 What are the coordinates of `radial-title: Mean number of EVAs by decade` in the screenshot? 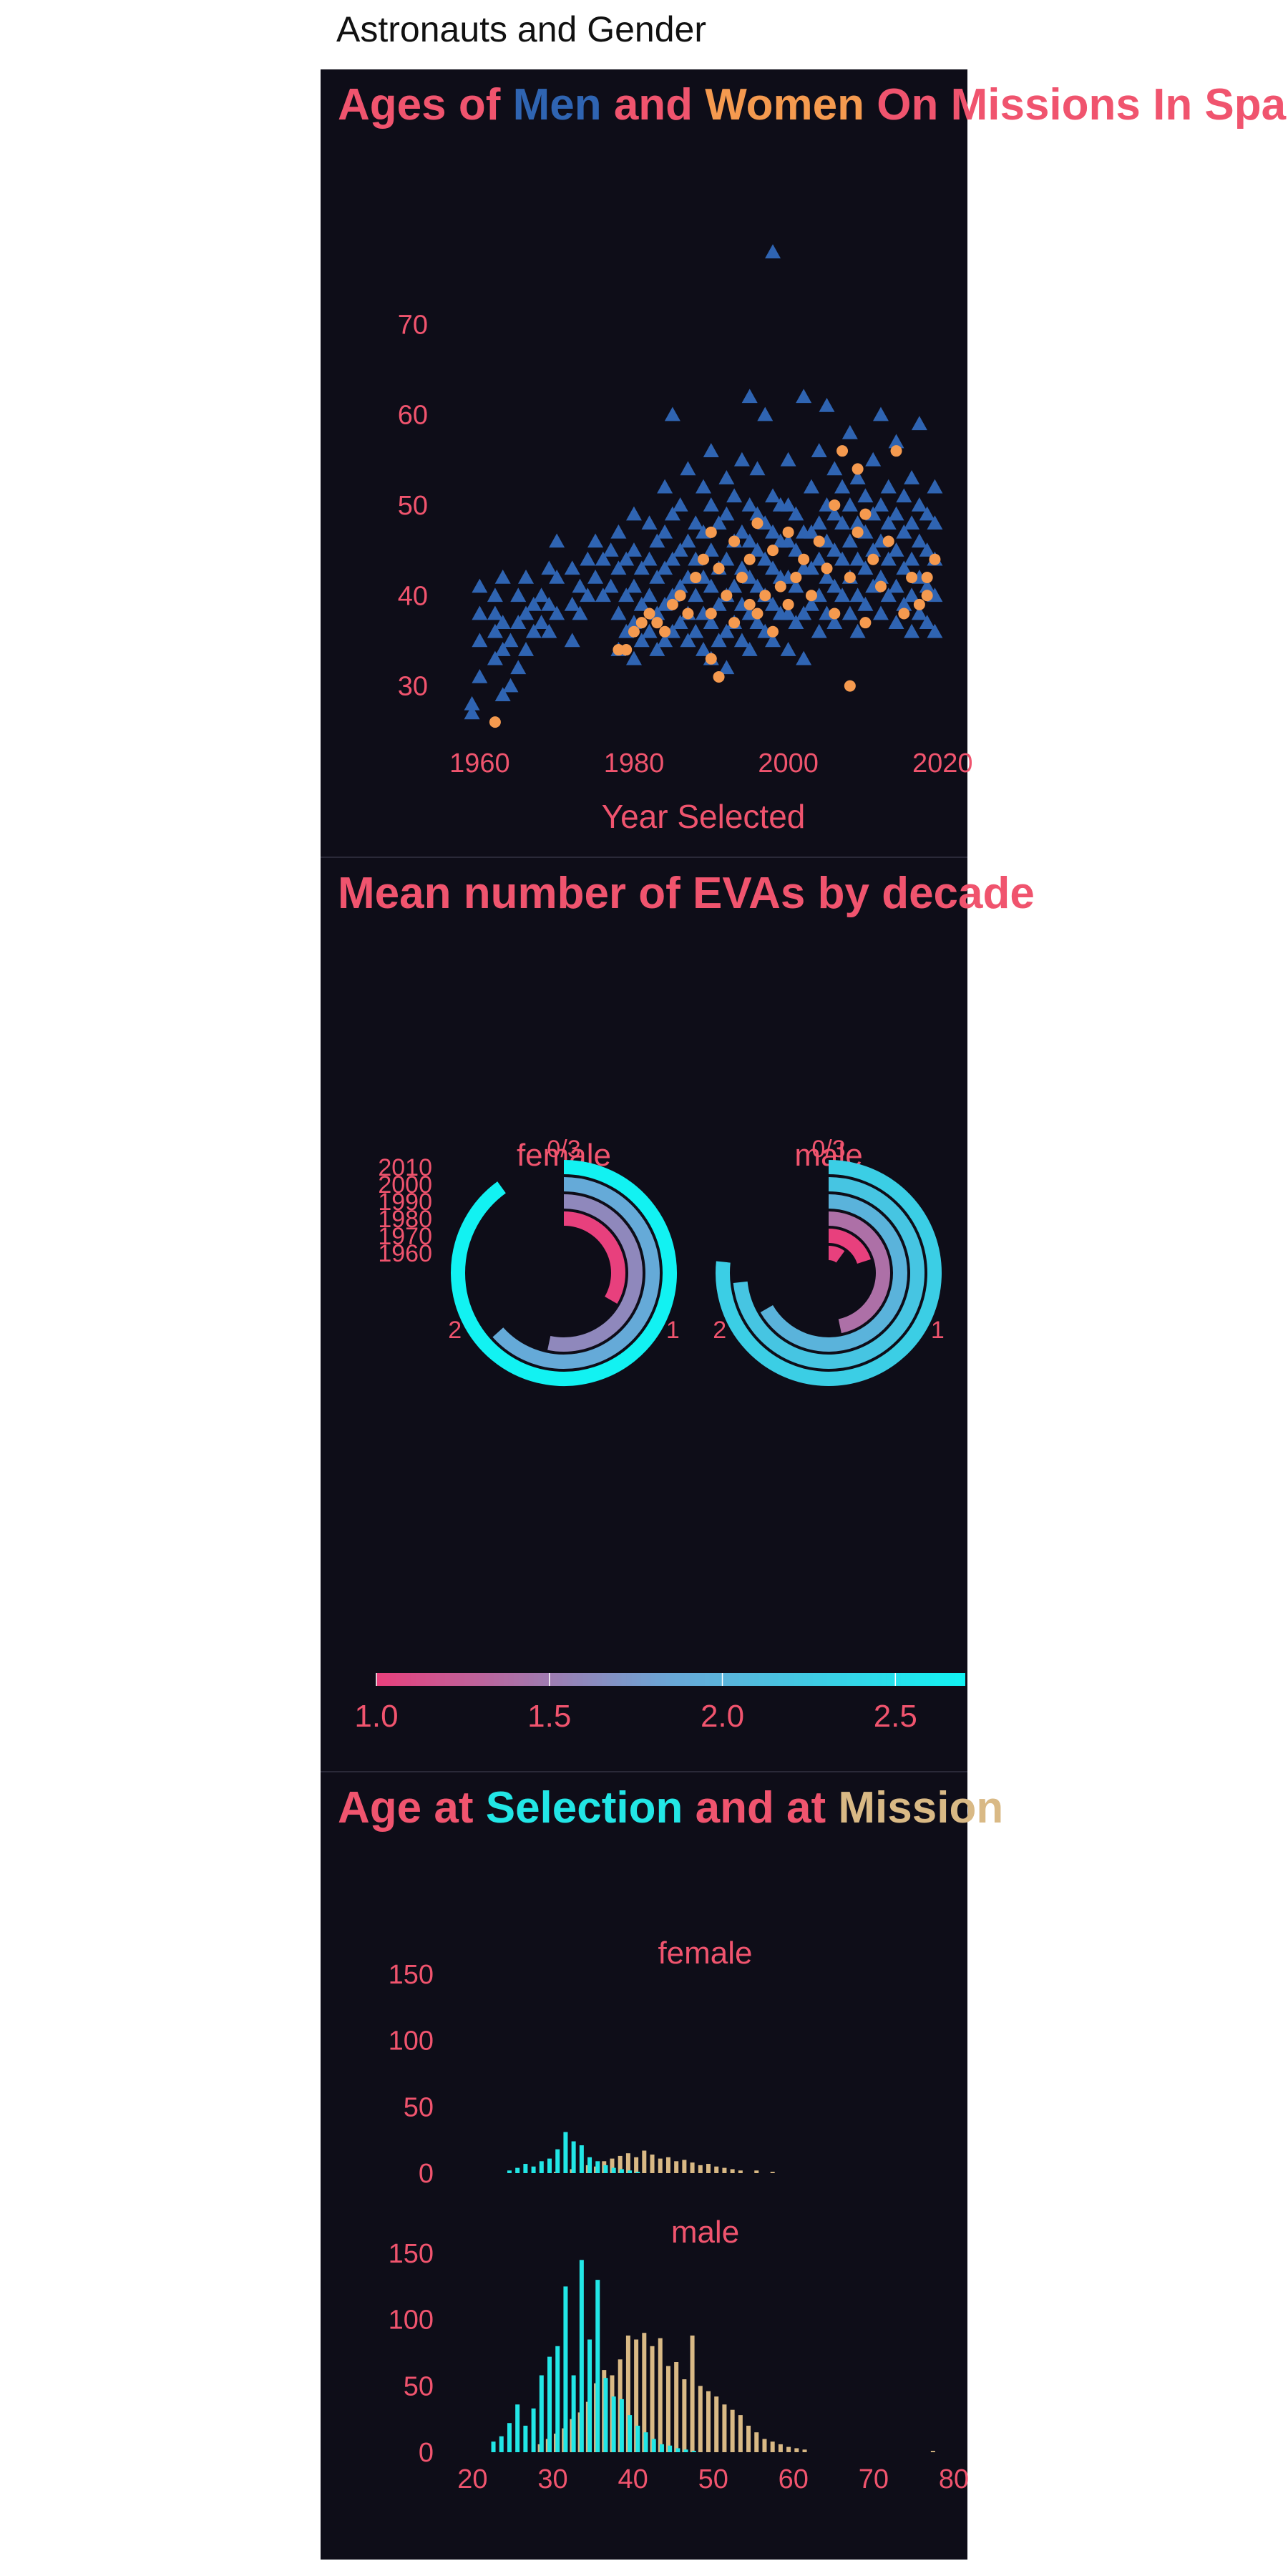 It's located at (686, 894).